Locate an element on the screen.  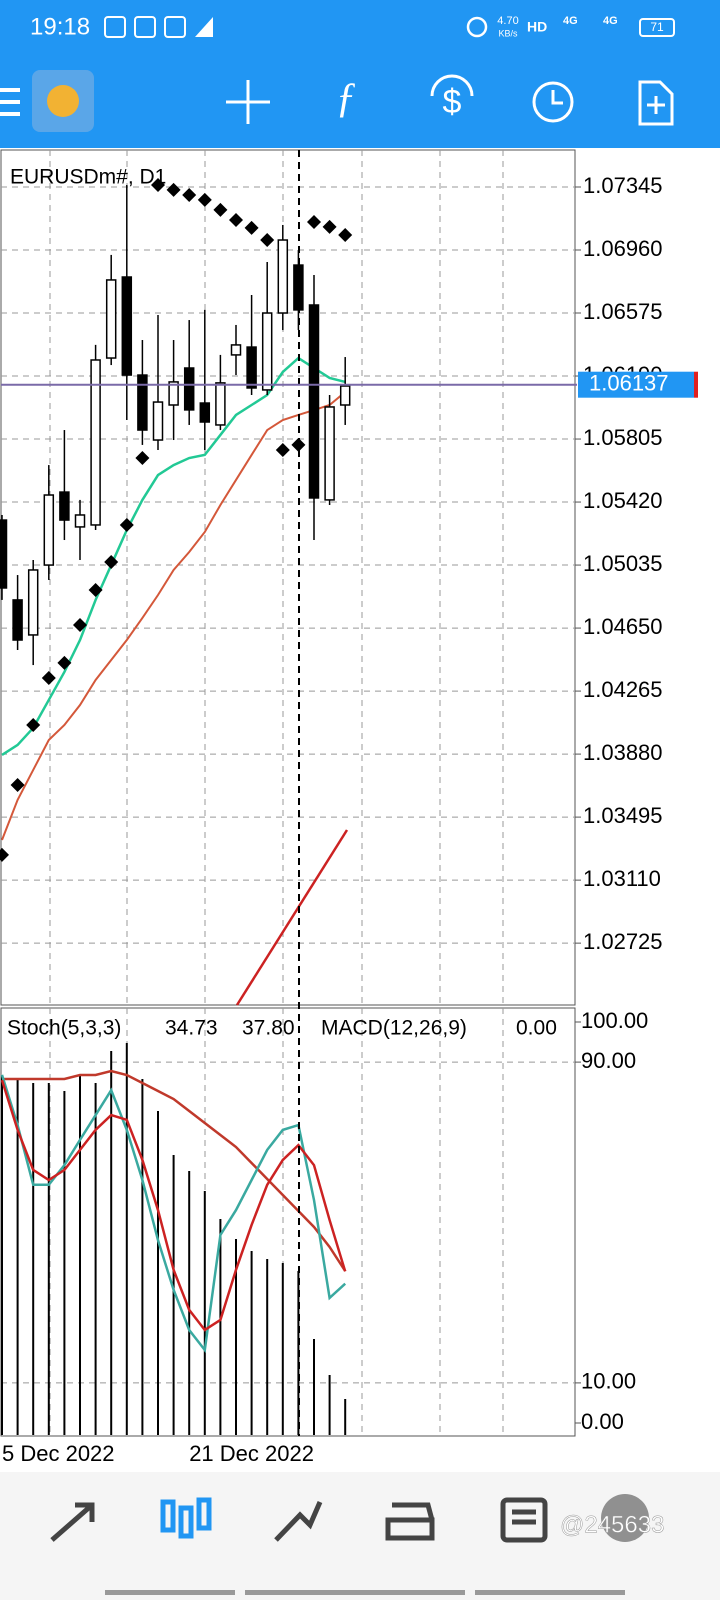
ma-slow-line is located at coordinates (173, 616).